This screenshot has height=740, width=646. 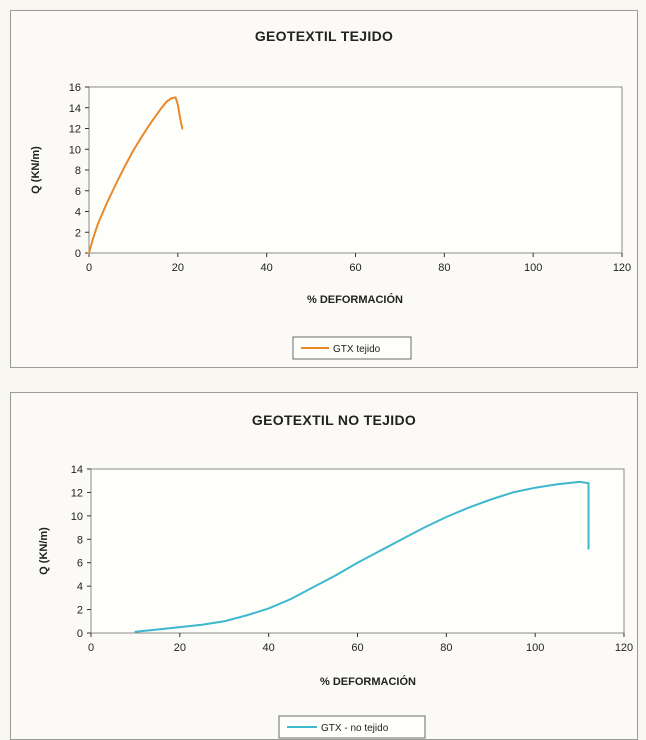 What do you see at coordinates (324, 36) in the screenshot?
I see `chart-title: GEOTEXTIL TEJIDO` at bounding box center [324, 36].